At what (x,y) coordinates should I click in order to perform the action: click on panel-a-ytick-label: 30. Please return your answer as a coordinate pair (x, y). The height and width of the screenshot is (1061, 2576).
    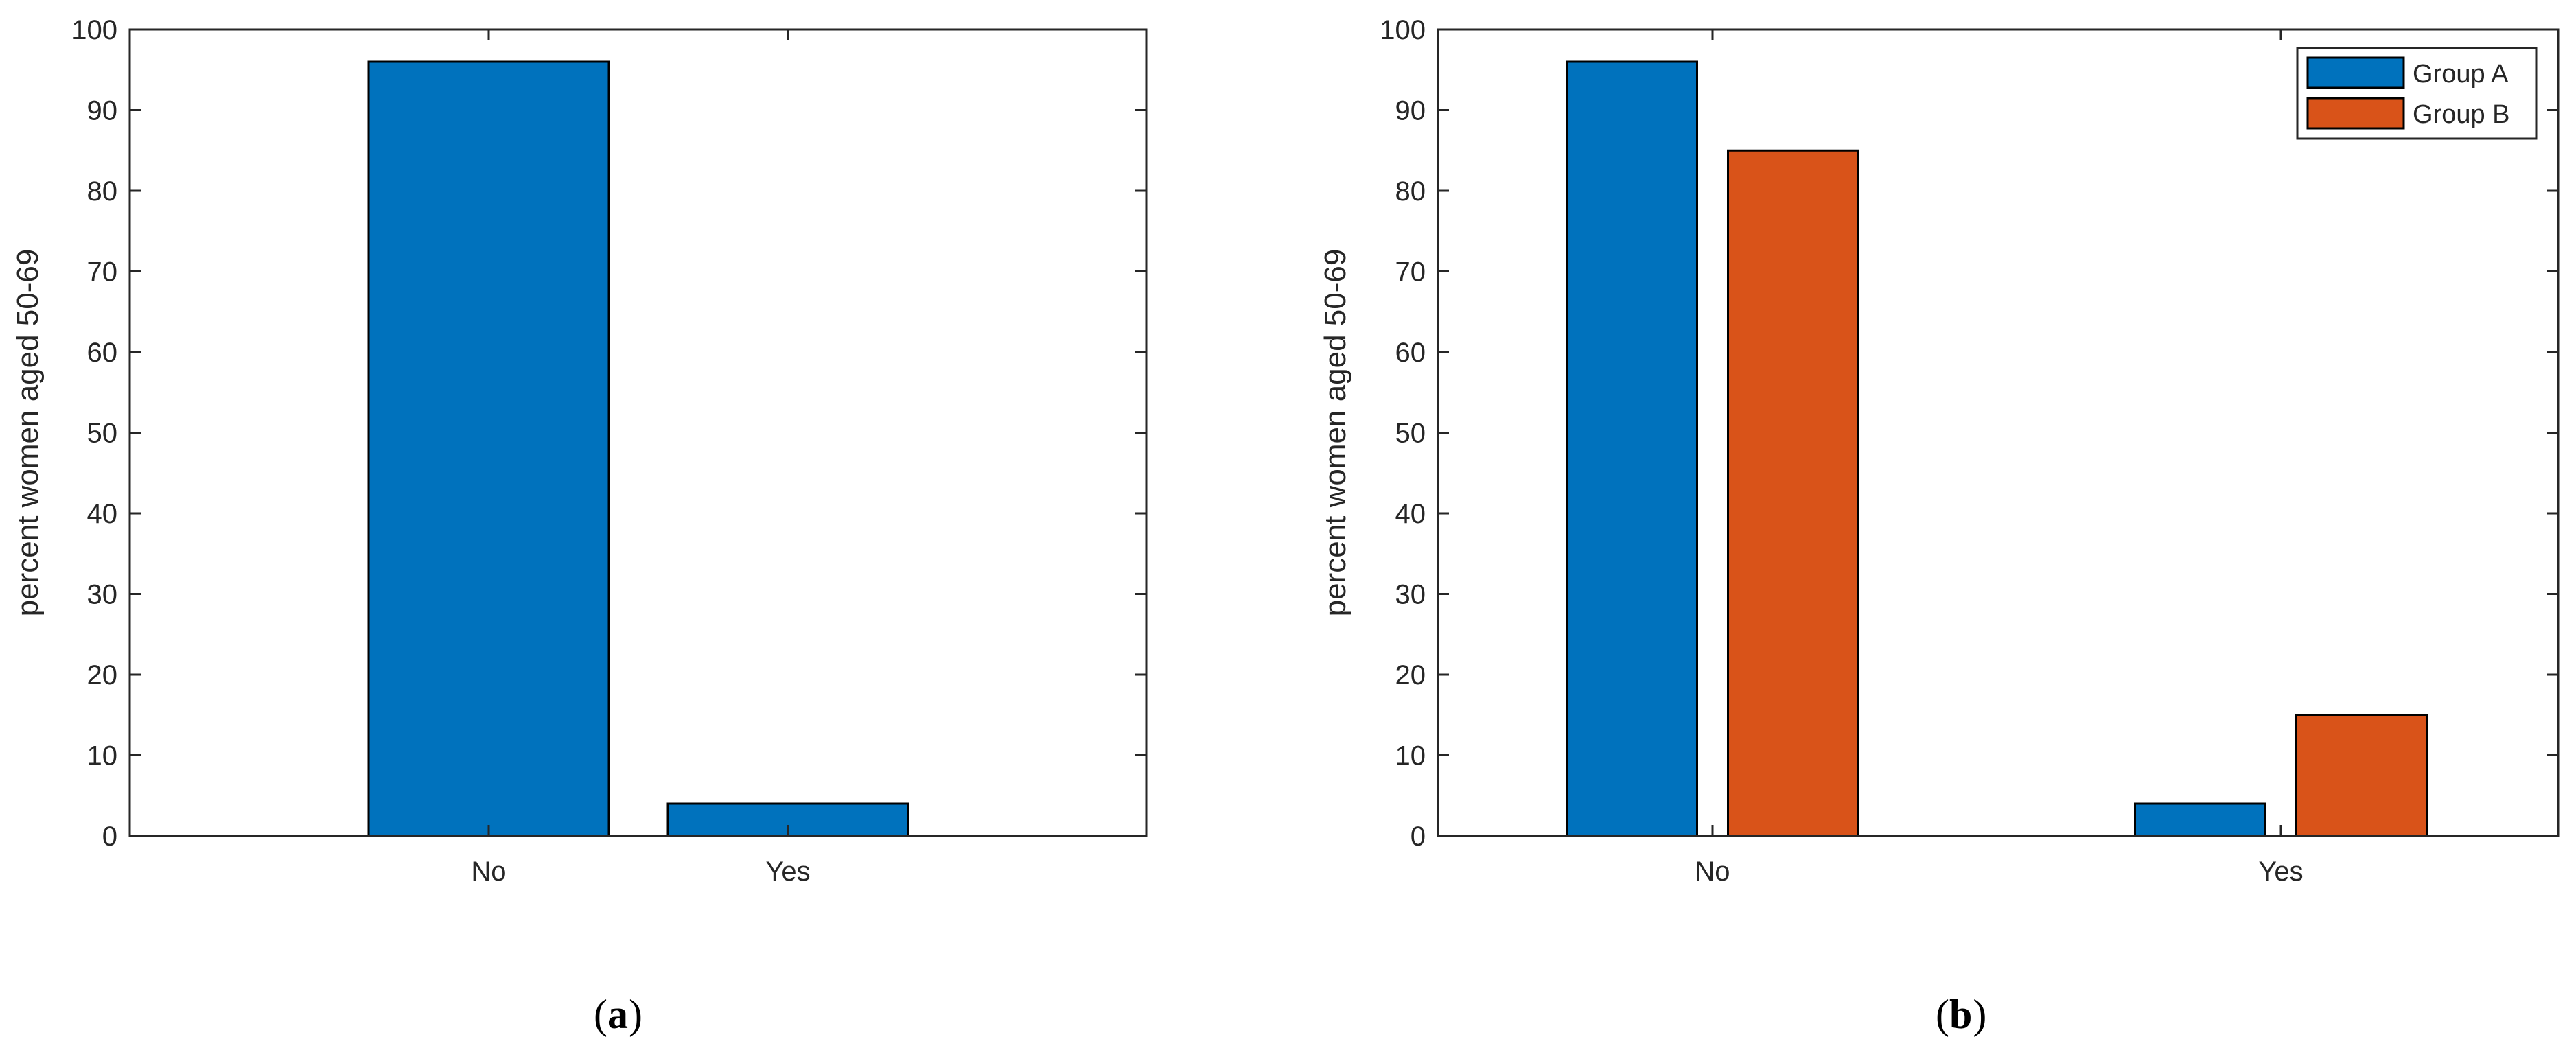
    Looking at the image, I should click on (102, 595).